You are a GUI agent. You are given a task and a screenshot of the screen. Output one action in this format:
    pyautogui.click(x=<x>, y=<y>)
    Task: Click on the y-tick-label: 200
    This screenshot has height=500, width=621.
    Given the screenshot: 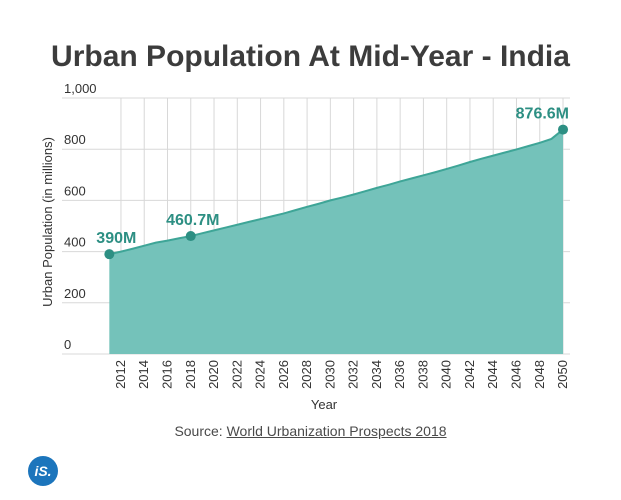 What is the action you would take?
    pyautogui.click(x=75, y=293)
    